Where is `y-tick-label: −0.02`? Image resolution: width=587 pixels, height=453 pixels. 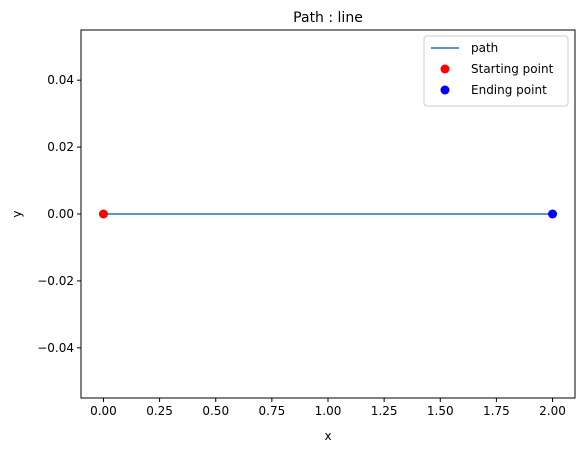 y-tick-label: −0.02 is located at coordinates (55, 281).